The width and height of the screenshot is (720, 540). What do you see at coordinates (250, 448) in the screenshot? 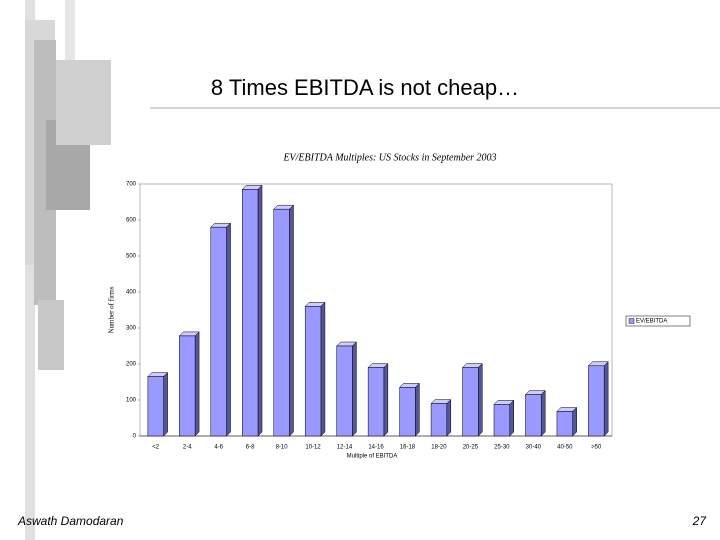
I see `x-tick-label: 6-8` at bounding box center [250, 448].